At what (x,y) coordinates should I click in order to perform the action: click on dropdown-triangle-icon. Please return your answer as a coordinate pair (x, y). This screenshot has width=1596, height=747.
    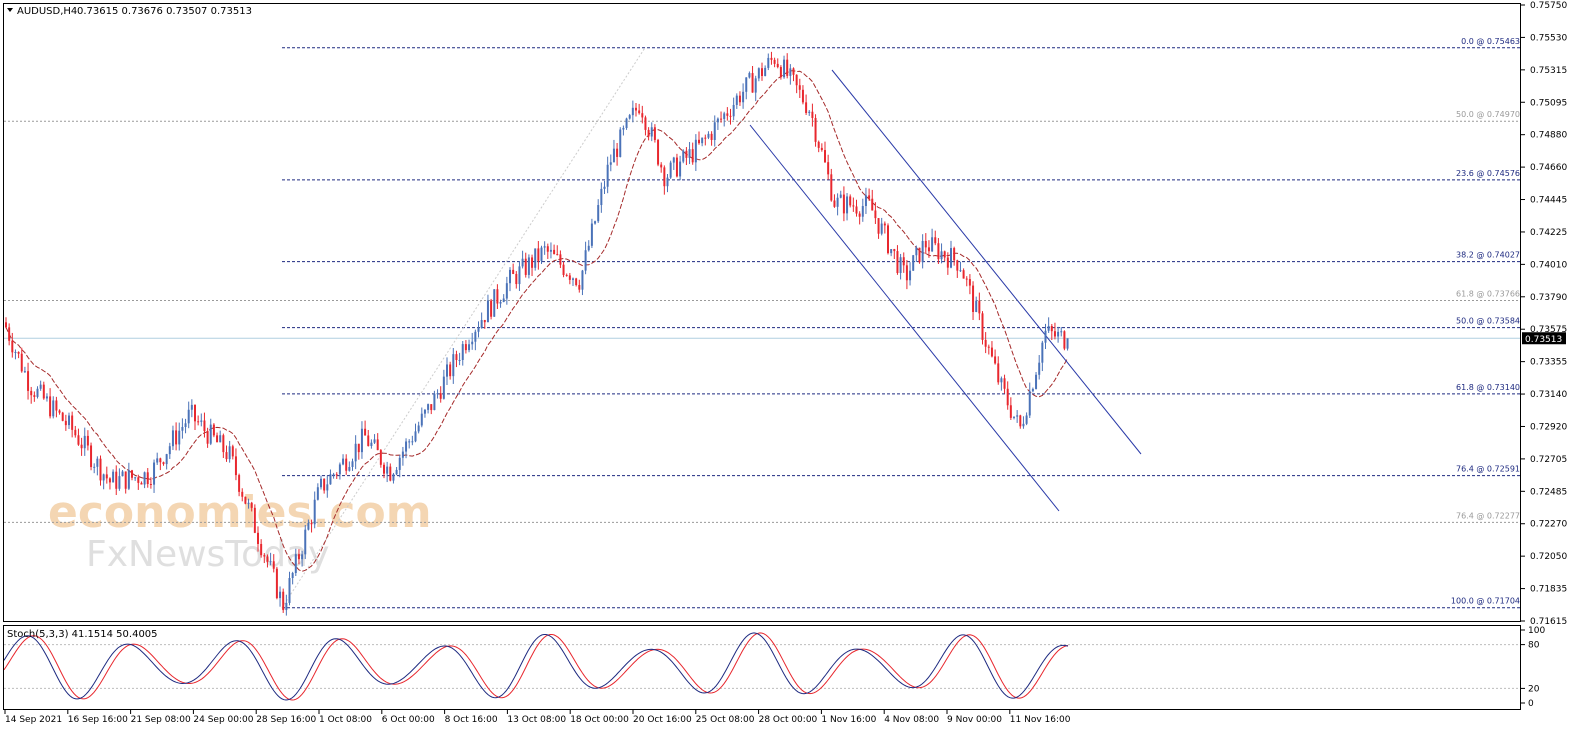
    Looking at the image, I should click on (10, 10).